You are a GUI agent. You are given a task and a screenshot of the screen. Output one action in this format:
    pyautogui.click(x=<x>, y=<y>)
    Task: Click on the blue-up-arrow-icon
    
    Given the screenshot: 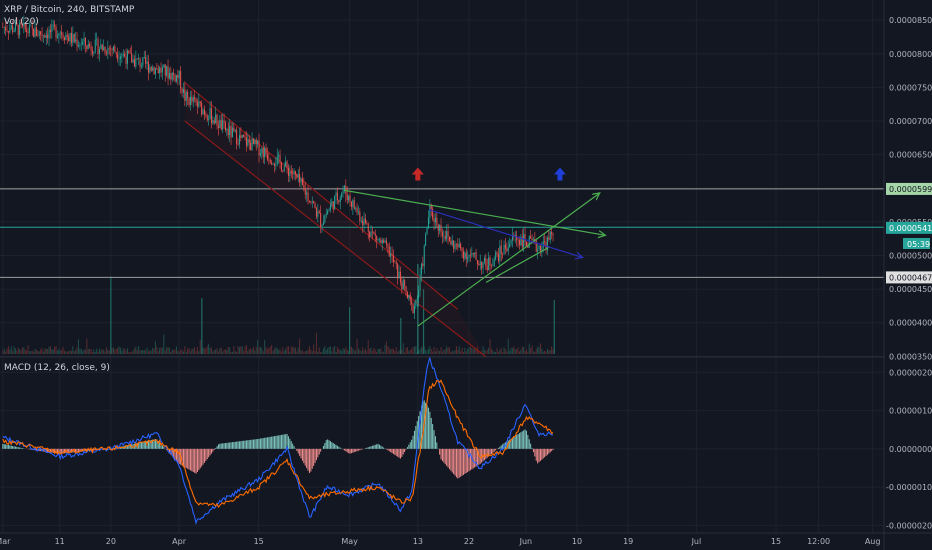 What is the action you would take?
    pyautogui.click(x=559, y=174)
    